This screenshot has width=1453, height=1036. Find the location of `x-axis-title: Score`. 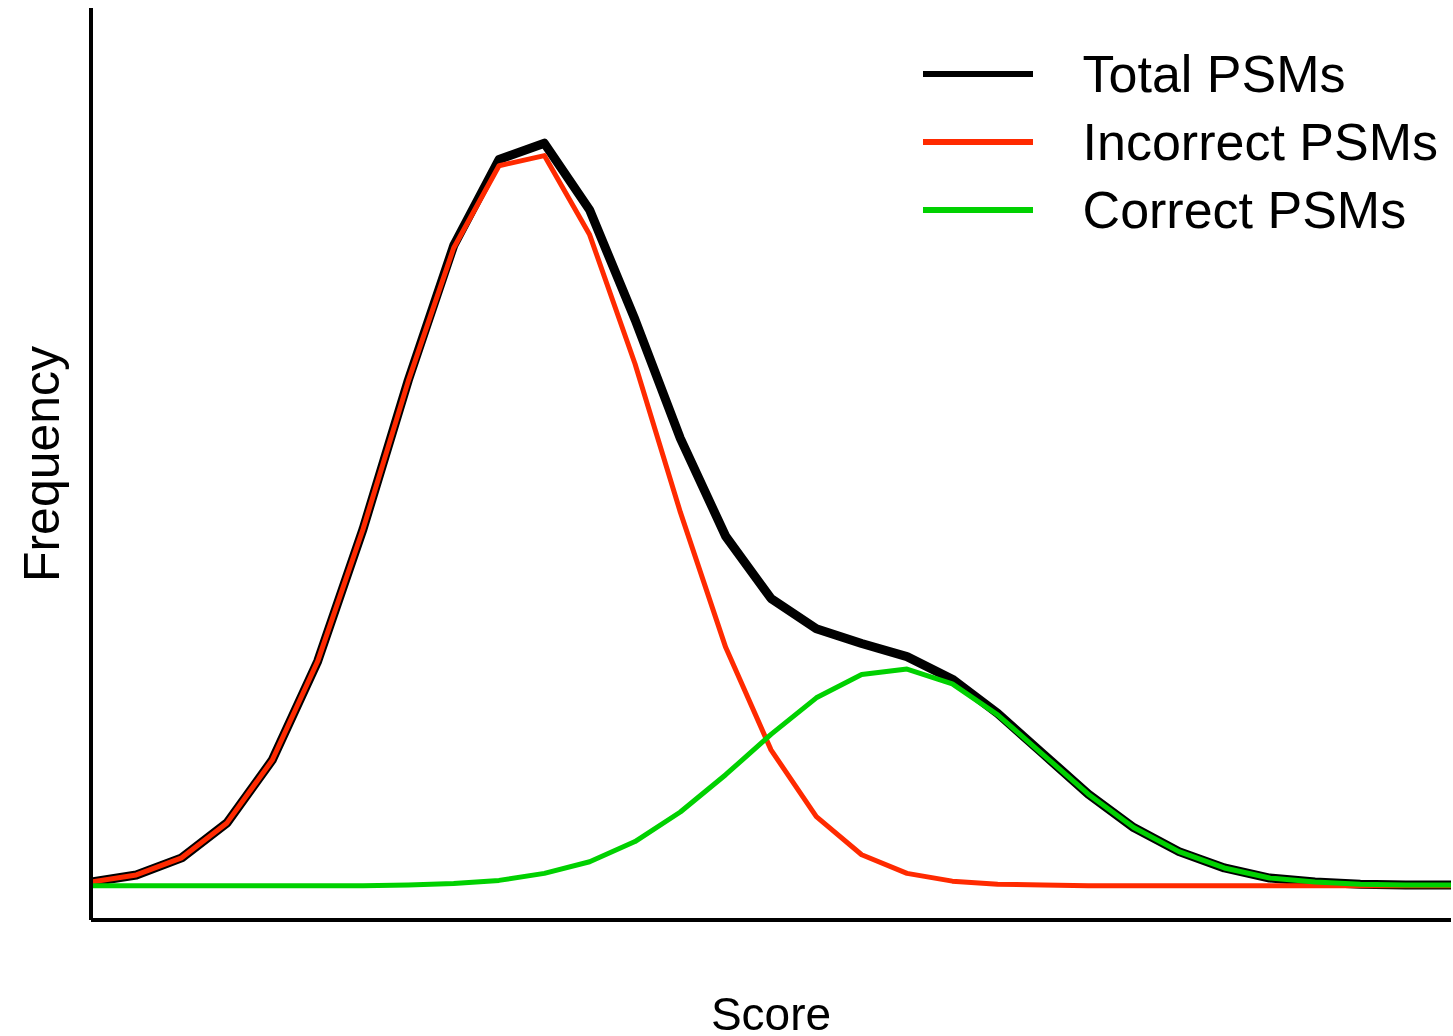

x-axis-title: Score is located at coordinates (771, 1012).